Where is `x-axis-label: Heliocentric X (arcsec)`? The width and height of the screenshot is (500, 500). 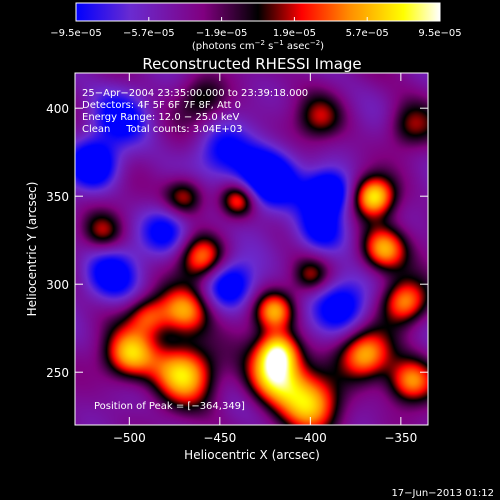
x-axis-label: Heliocentric X (arcsec) is located at coordinates (252, 455).